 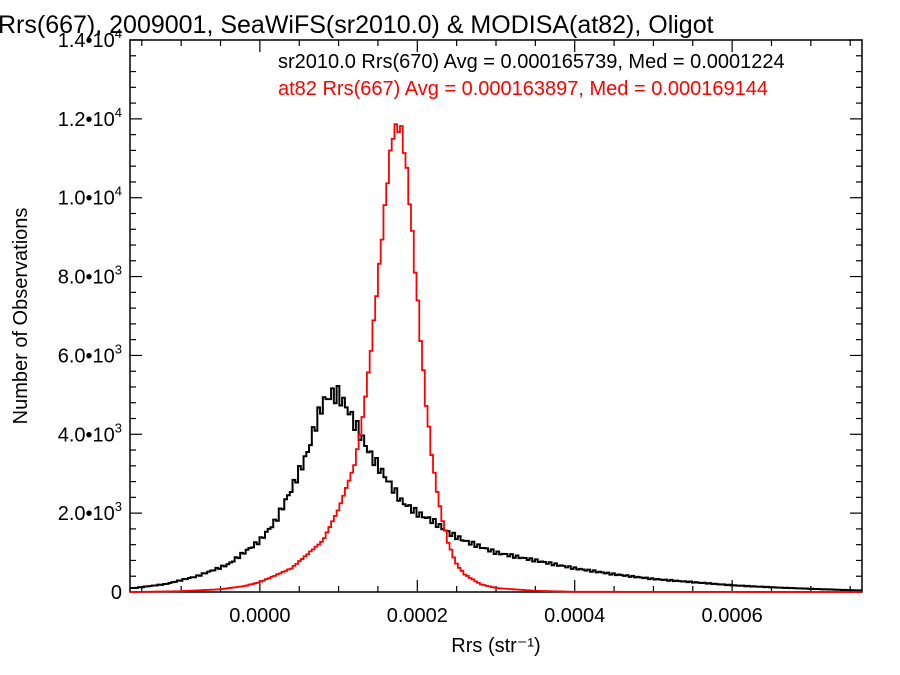 What do you see at coordinates (90, 276) in the screenshot?
I see `y-tick-label: 8.0•103` at bounding box center [90, 276].